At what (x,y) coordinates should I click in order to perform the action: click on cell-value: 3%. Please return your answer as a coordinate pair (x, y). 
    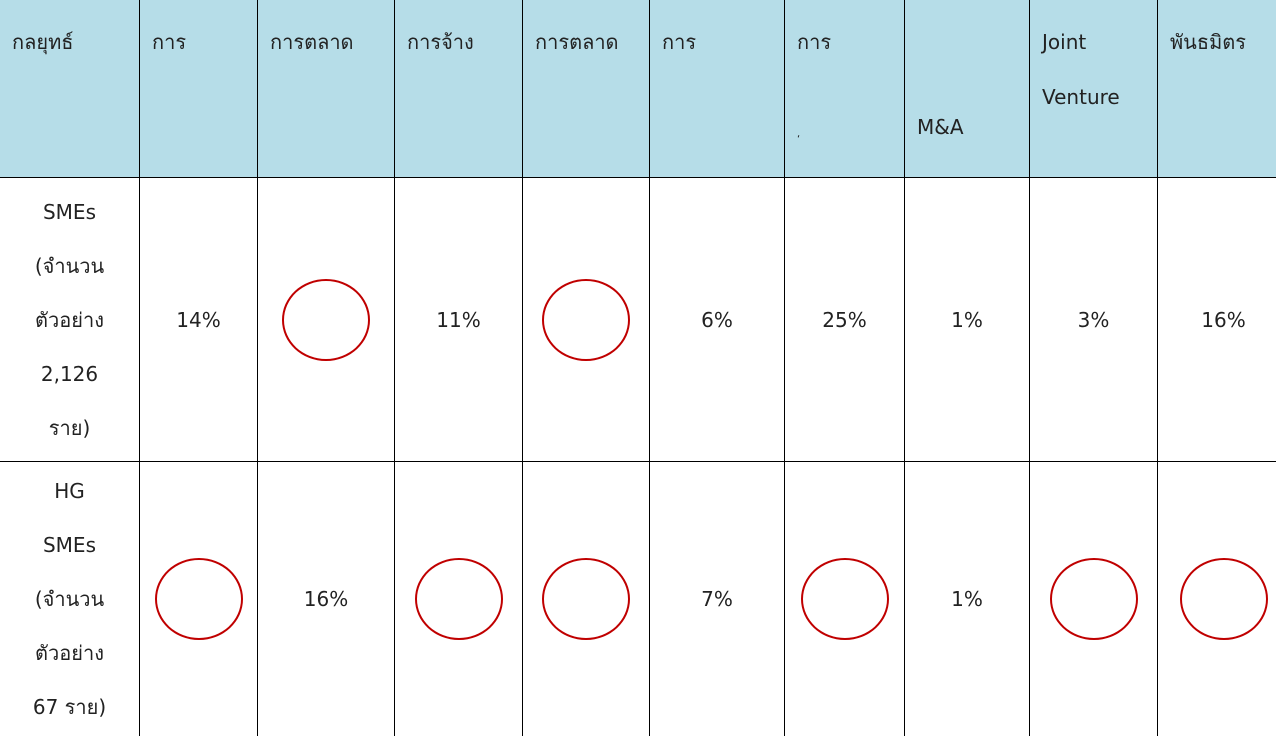
    Looking at the image, I should click on (1093, 319).